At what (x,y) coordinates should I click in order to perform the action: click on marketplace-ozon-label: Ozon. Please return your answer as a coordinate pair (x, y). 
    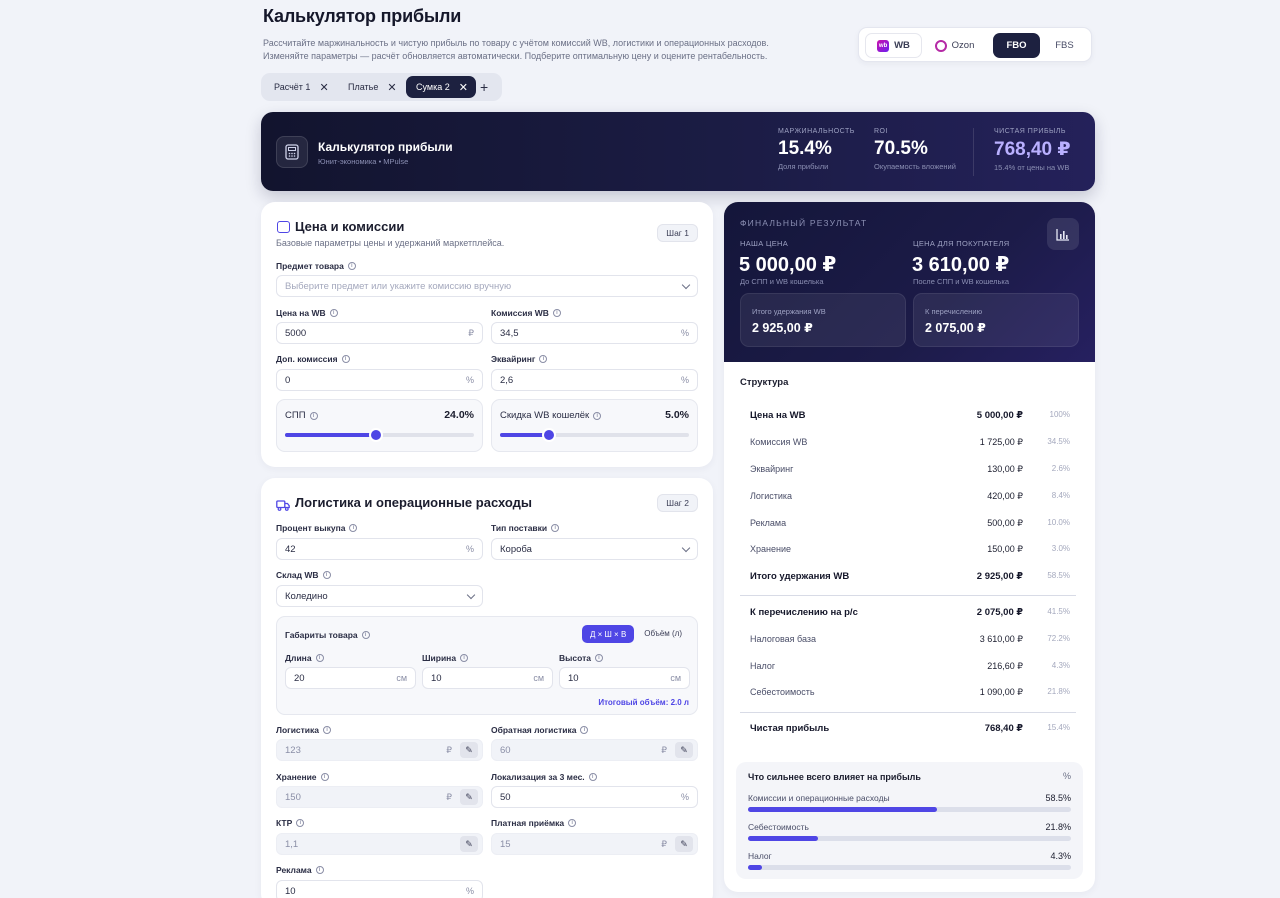
    Looking at the image, I should click on (963, 45).